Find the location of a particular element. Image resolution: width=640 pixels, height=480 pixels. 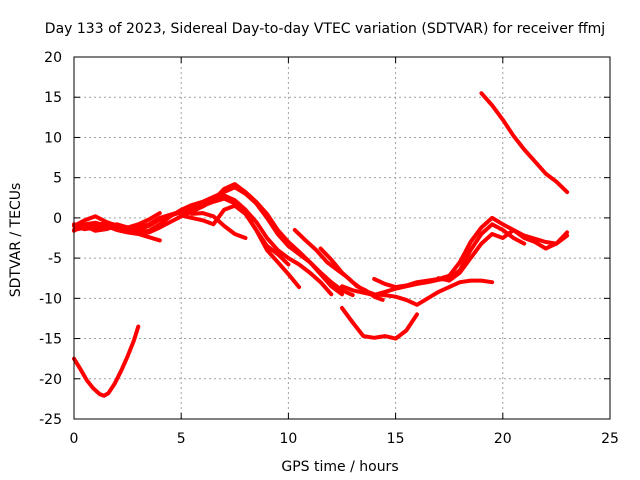

y-tick-label: 0 is located at coordinates (57, 219).